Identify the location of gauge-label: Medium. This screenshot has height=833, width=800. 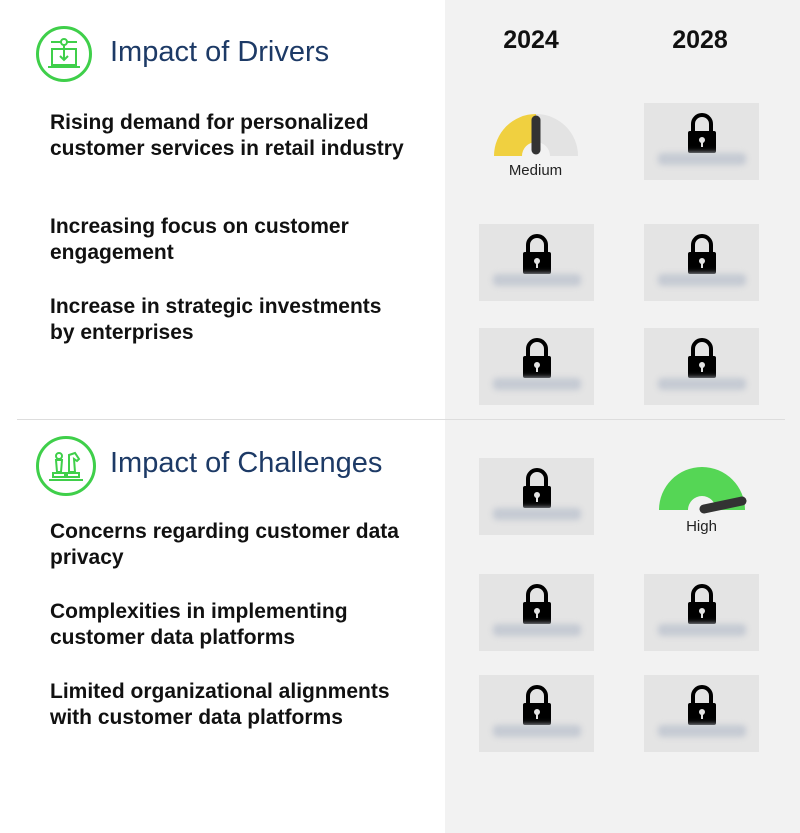
(535, 170).